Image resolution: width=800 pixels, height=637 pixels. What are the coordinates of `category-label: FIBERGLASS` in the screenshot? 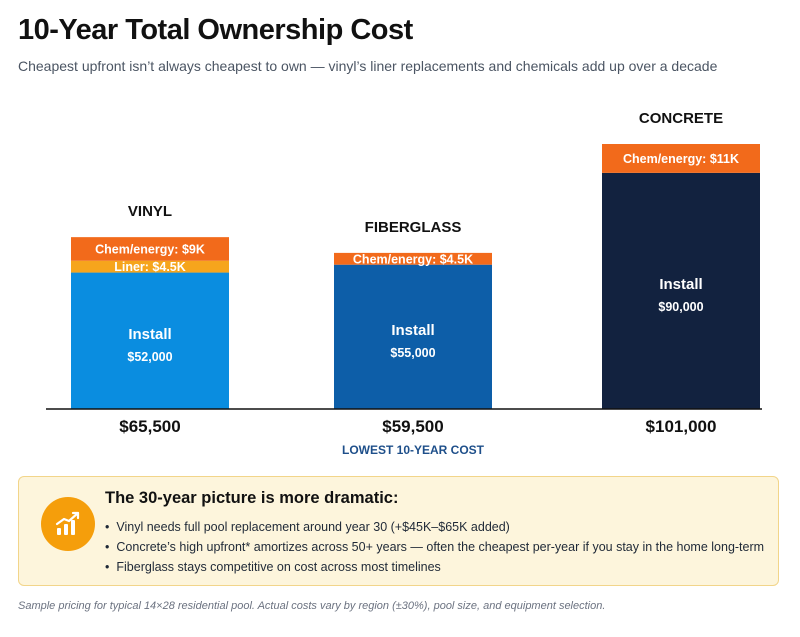 It's located at (413, 227).